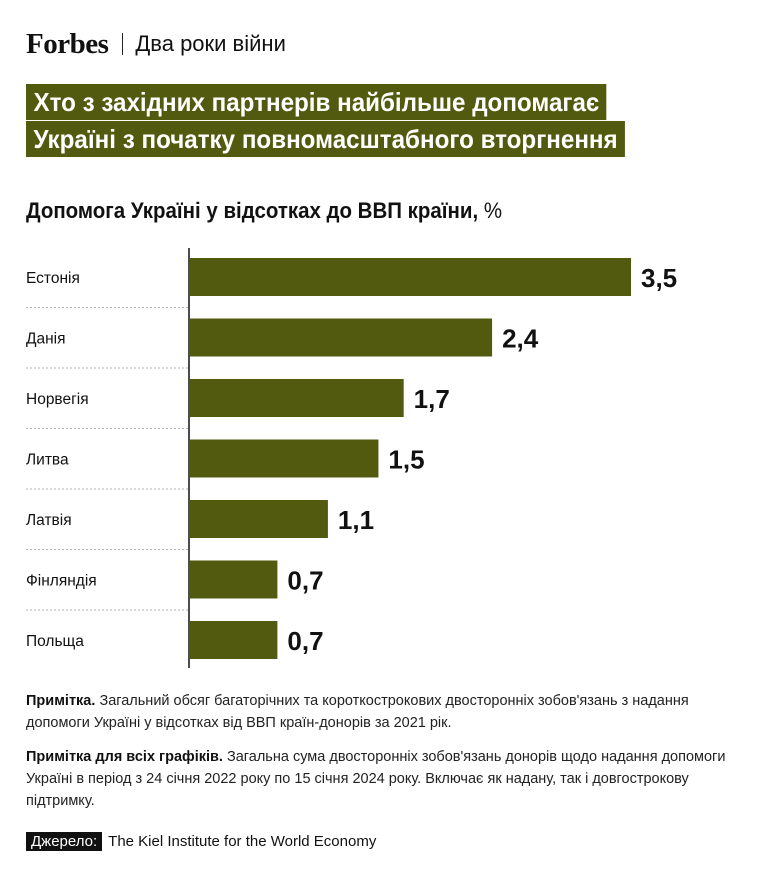 The width and height of the screenshot is (764, 893). What do you see at coordinates (55, 641) in the screenshot?
I see `category-label: Польща` at bounding box center [55, 641].